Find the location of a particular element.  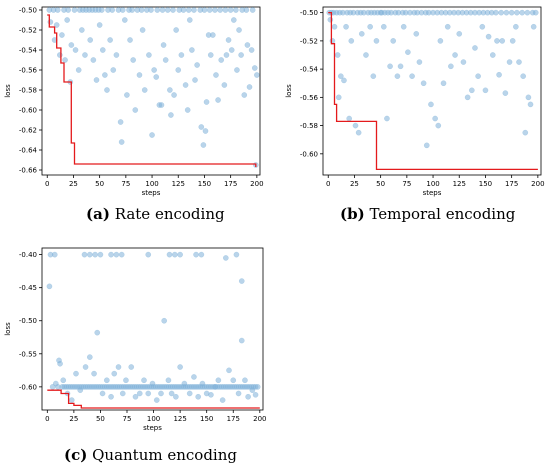

x-tick-label: 200 is located at coordinates (537, 184).